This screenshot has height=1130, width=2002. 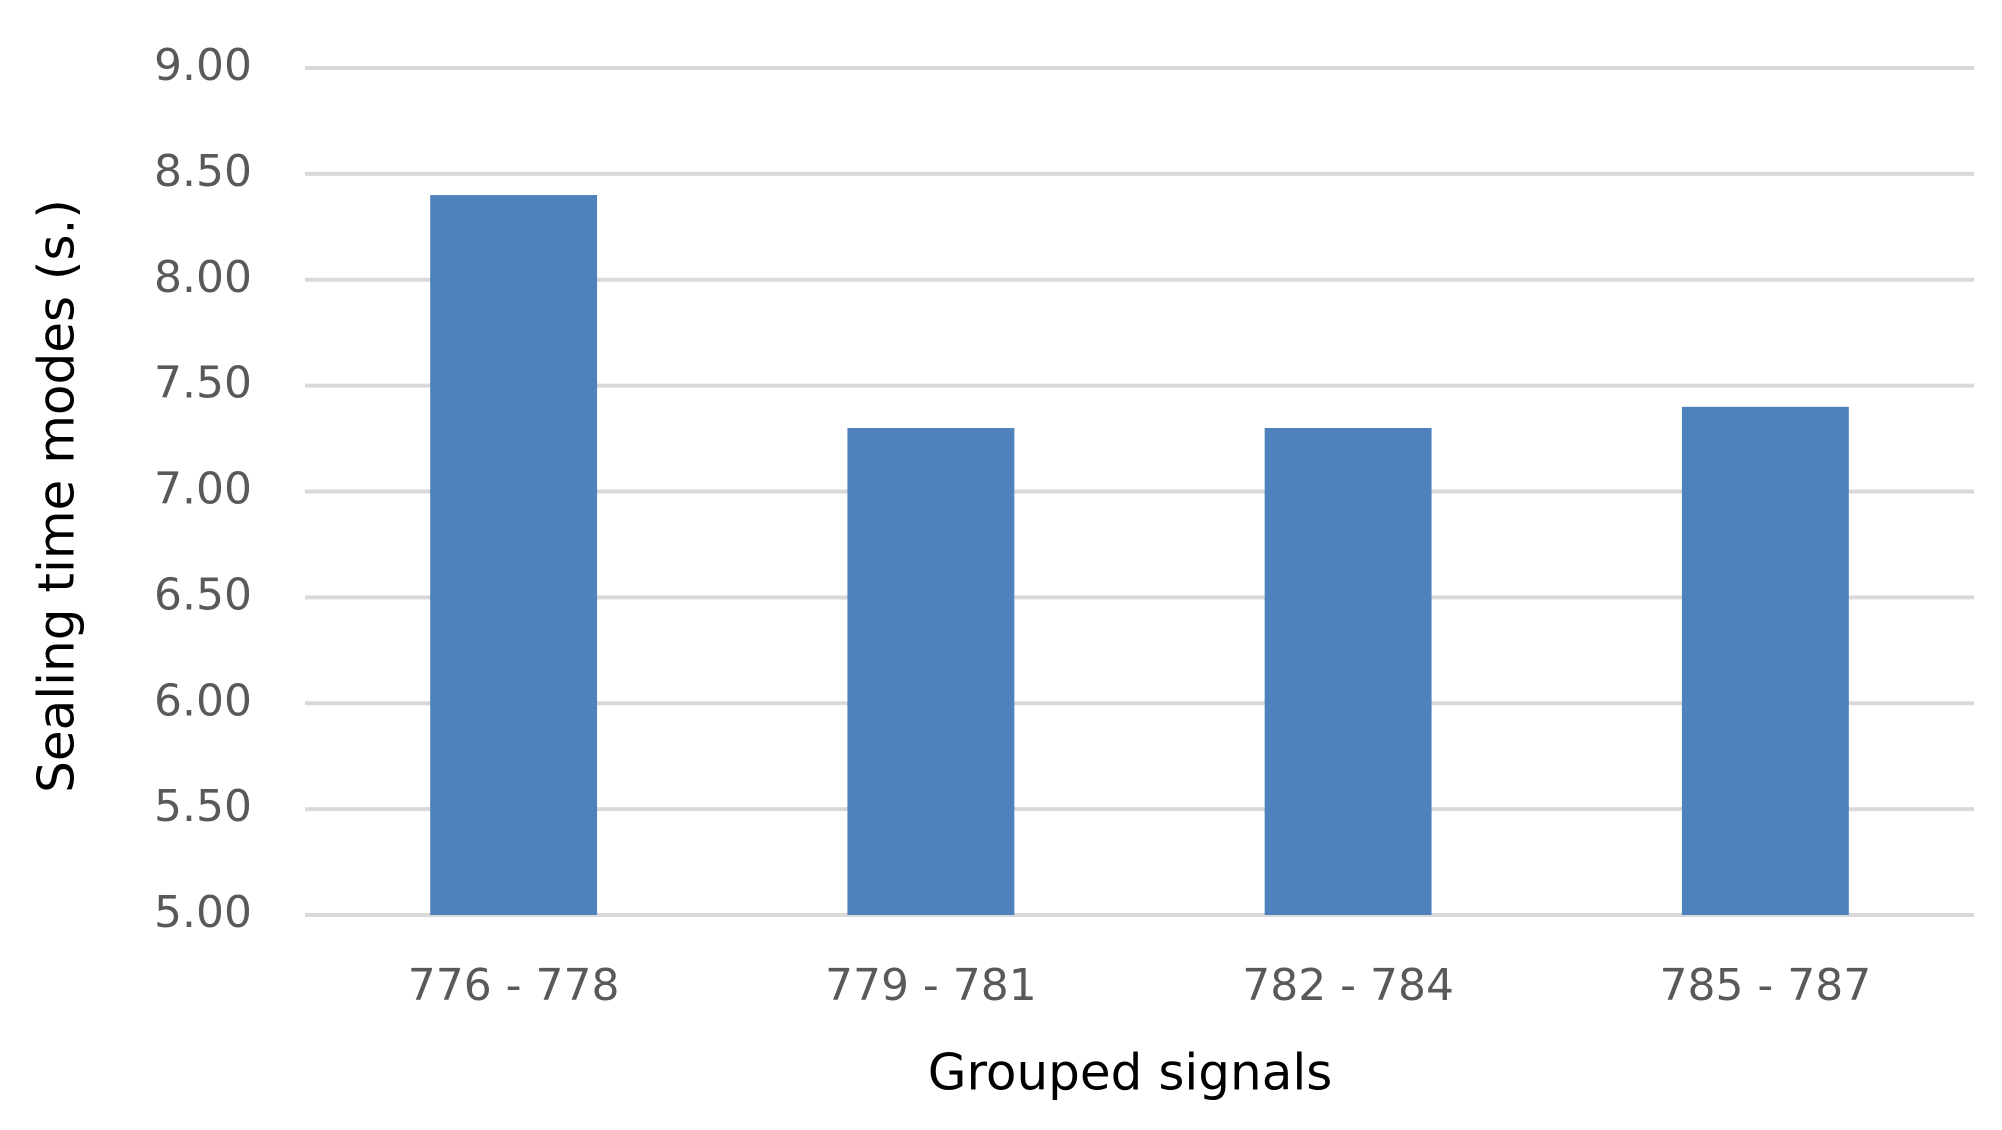 What do you see at coordinates (1348, 985) in the screenshot?
I see `x-tick-label: 782 - 784` at bounding box center [1348, 985].